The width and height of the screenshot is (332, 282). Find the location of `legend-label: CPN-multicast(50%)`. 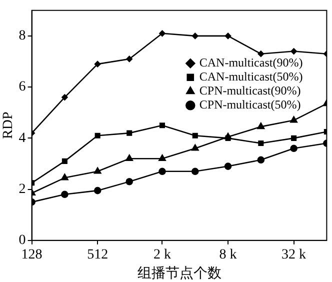

legend-label: CPN-multicast(50%) is located at coordinates (250, 105).